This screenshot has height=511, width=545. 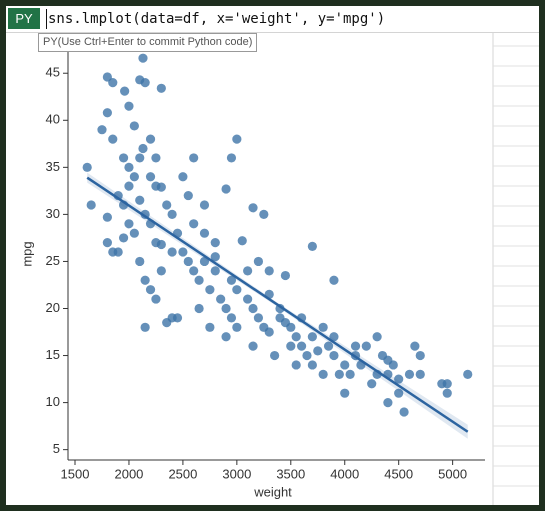 I want to click on x-tick-label: 2000, so click(x=128, y=473).